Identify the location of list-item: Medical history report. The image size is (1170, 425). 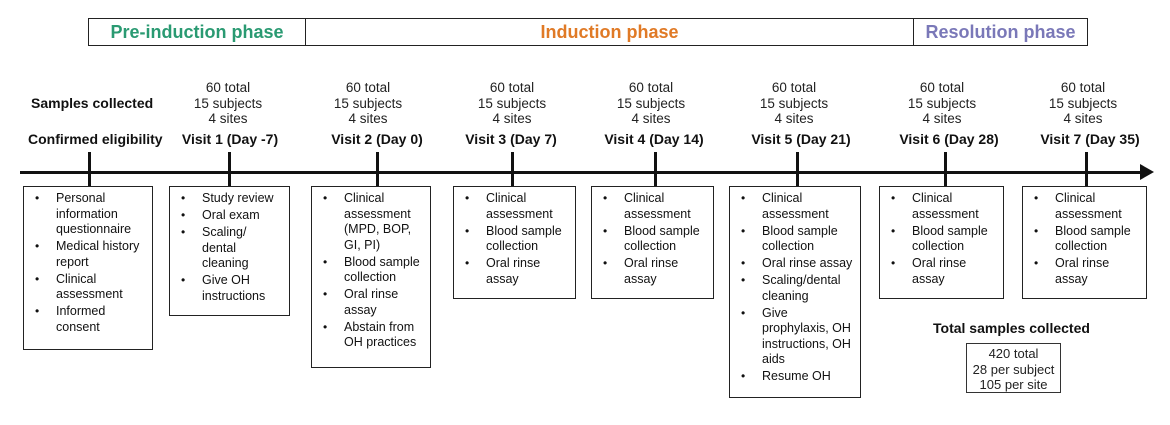
(87, 254).